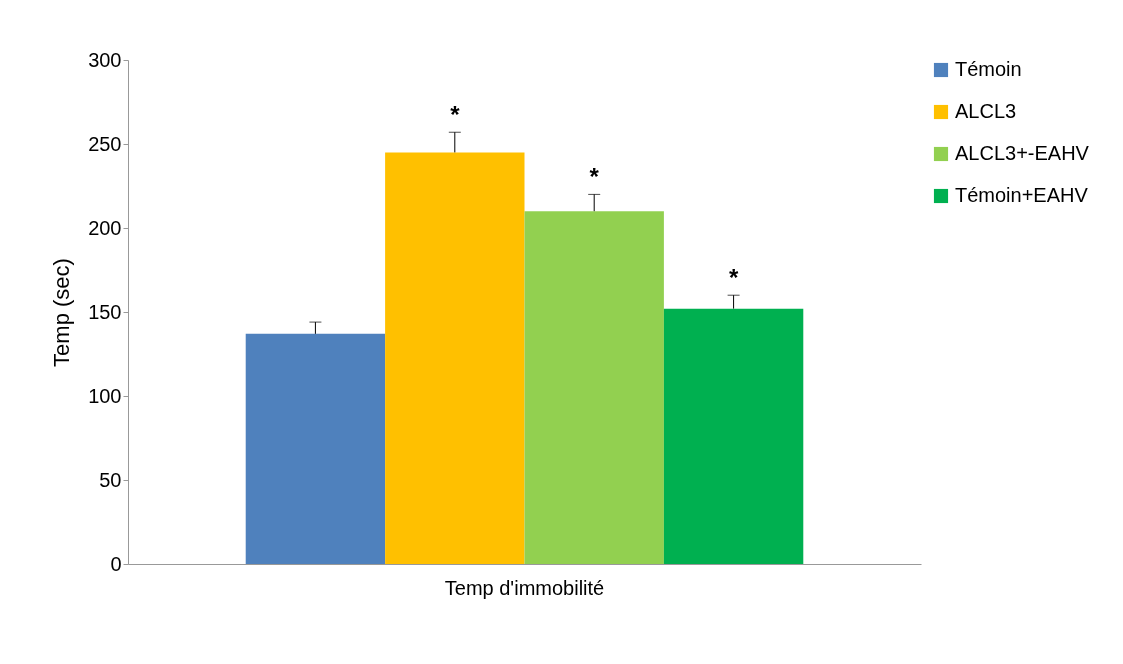 Image resolution: width=1123 pixels, height=664 pixels. I want to click on legend-label: ALCL3, so click(986, 111).